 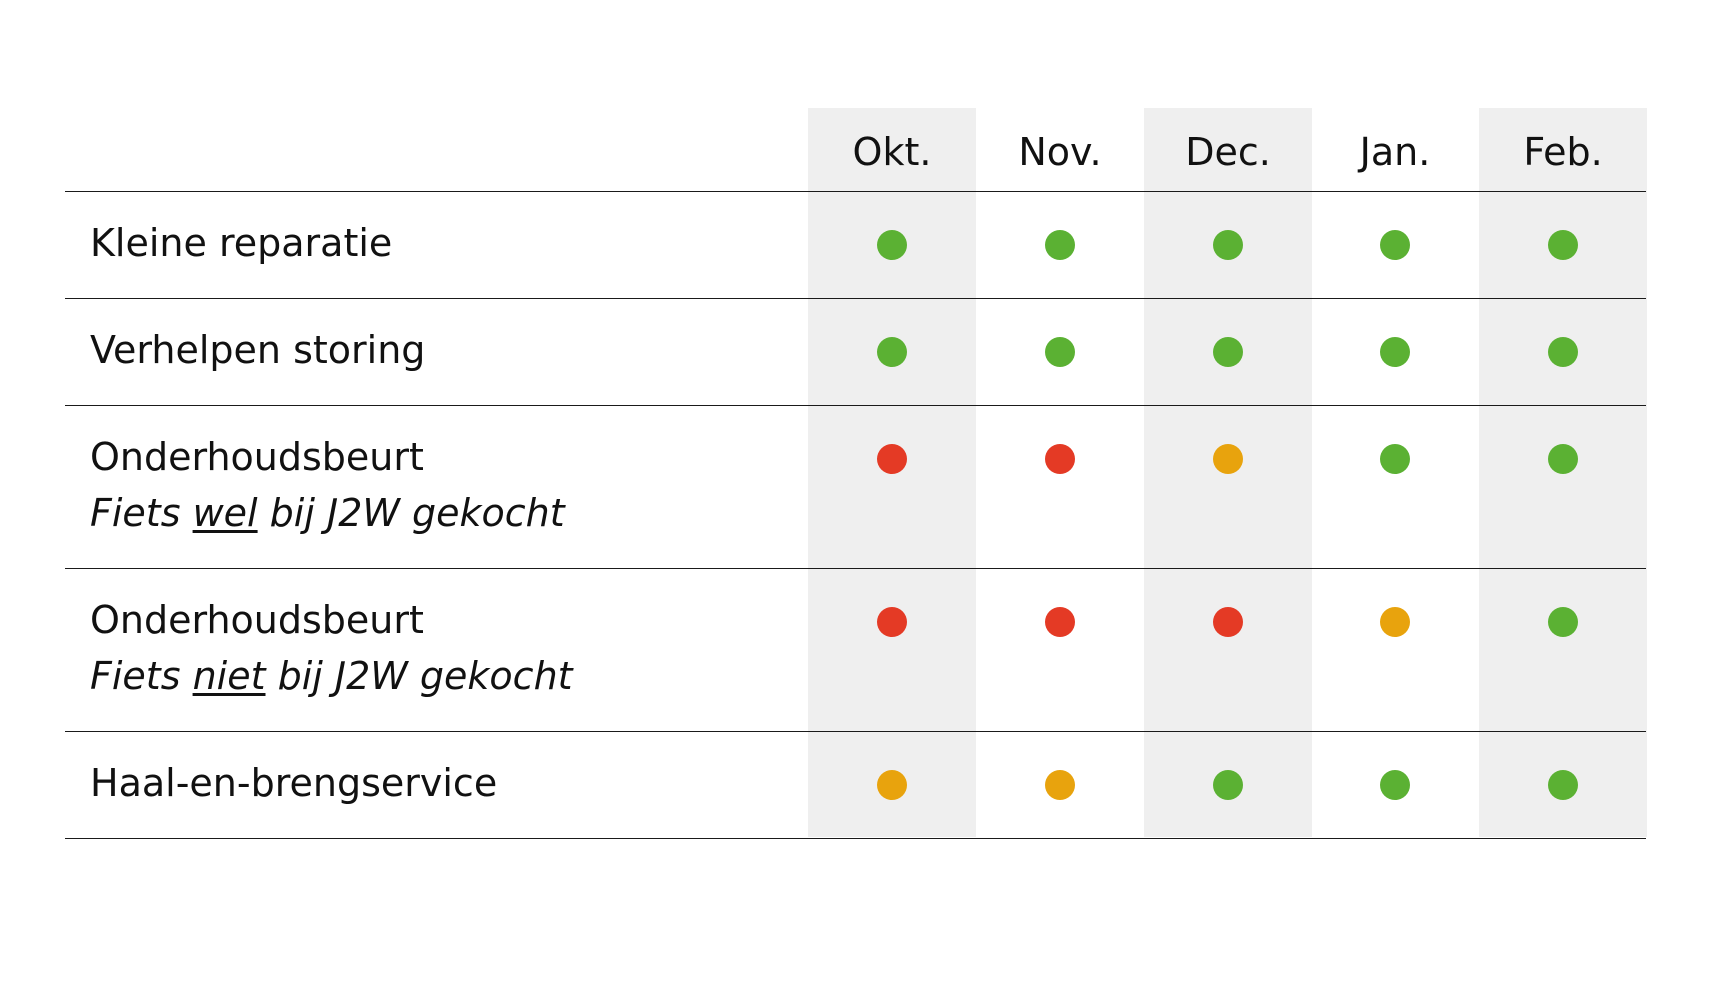 I want to click on subtitle-emphasis: niet, so click(x=229, y=676).